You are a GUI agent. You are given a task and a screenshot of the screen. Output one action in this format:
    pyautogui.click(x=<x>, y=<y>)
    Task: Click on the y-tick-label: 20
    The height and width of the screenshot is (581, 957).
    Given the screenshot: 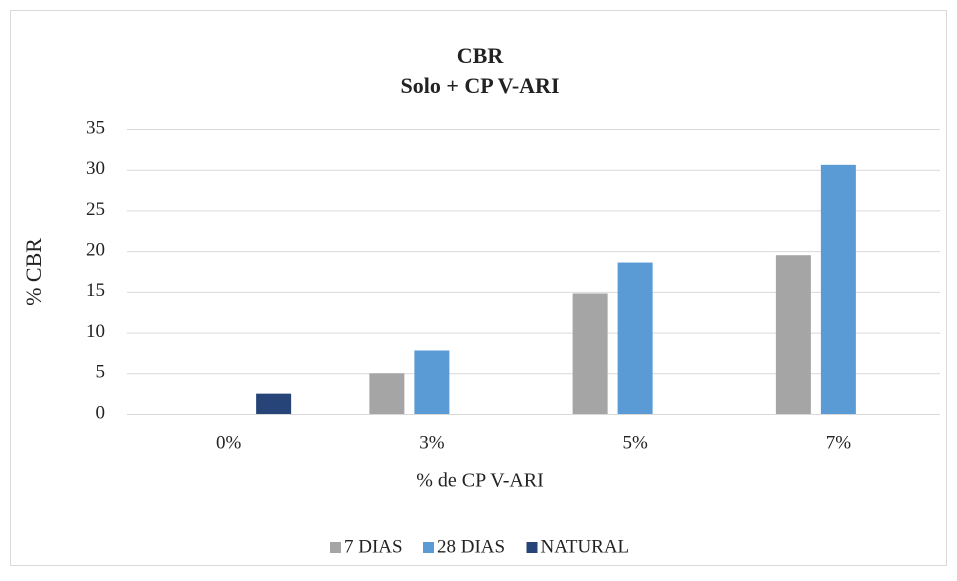 What is the action you would take?
    pyautogui.click(x=95, y=250)
    